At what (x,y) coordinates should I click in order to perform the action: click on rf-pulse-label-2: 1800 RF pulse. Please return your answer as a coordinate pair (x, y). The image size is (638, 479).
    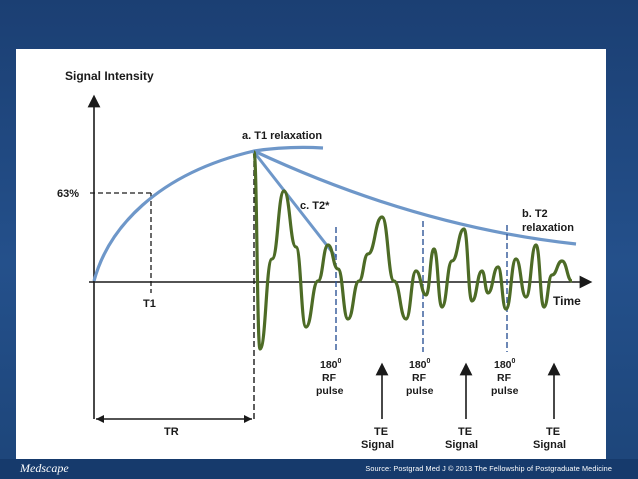
    Looking at the image, I should click on (420, 377).